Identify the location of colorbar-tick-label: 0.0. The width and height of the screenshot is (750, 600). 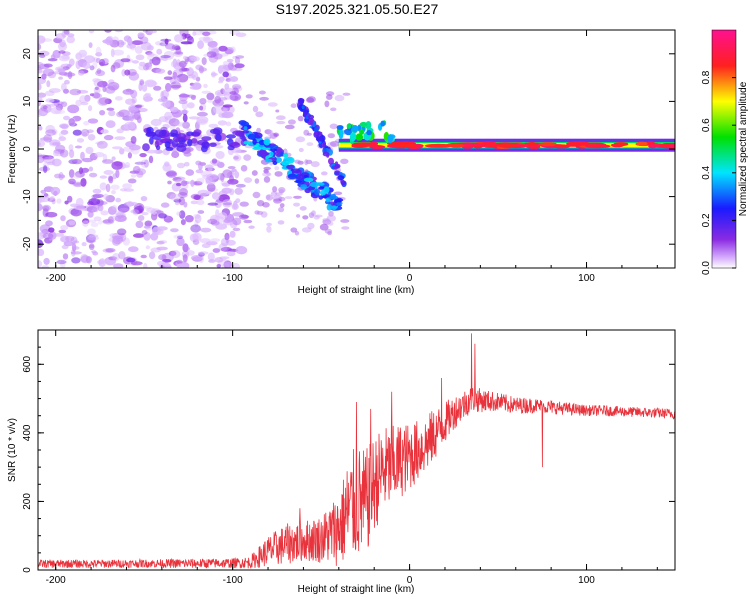
(706, 268).